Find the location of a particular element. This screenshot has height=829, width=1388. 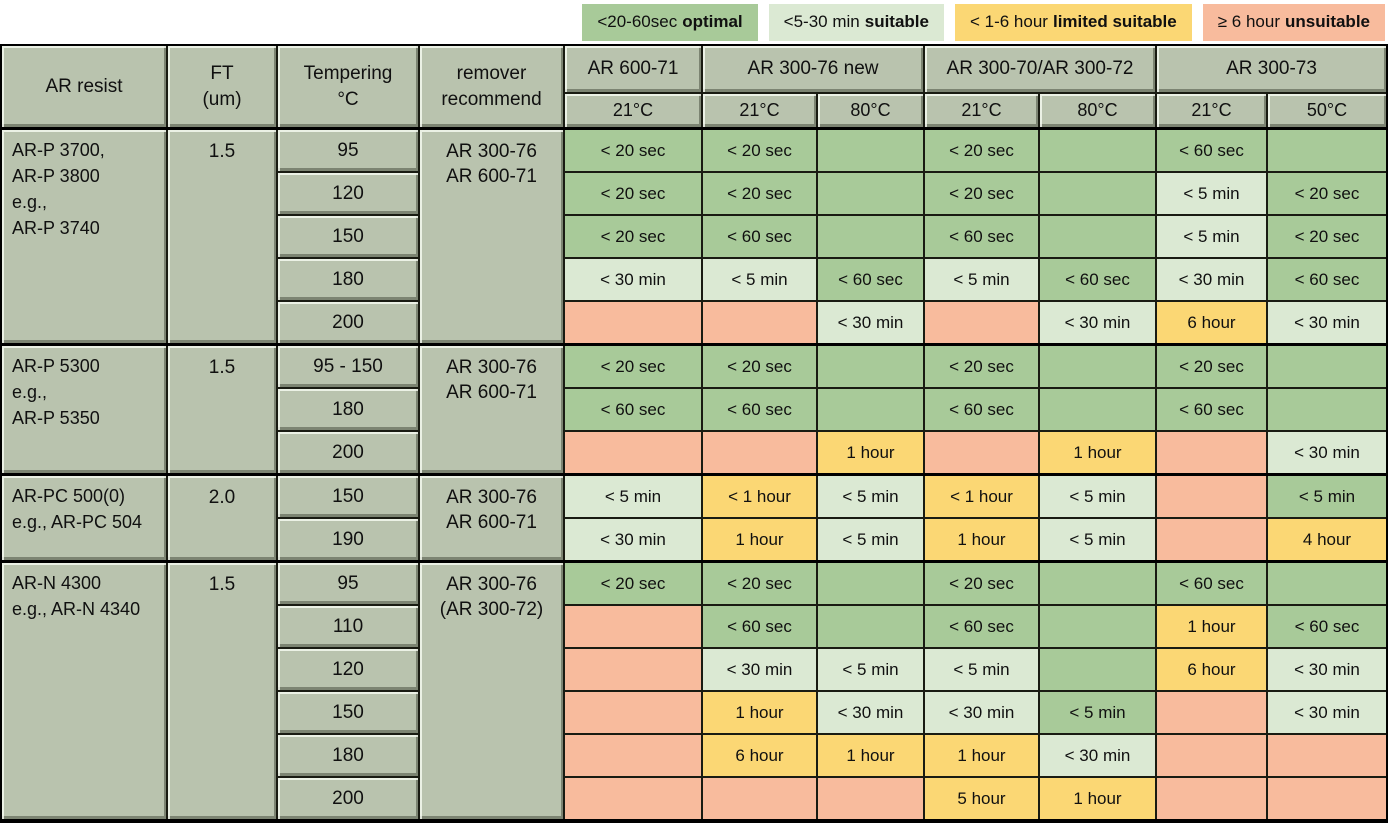

legend-status-label: suitable is located at coordinates (896, 21).